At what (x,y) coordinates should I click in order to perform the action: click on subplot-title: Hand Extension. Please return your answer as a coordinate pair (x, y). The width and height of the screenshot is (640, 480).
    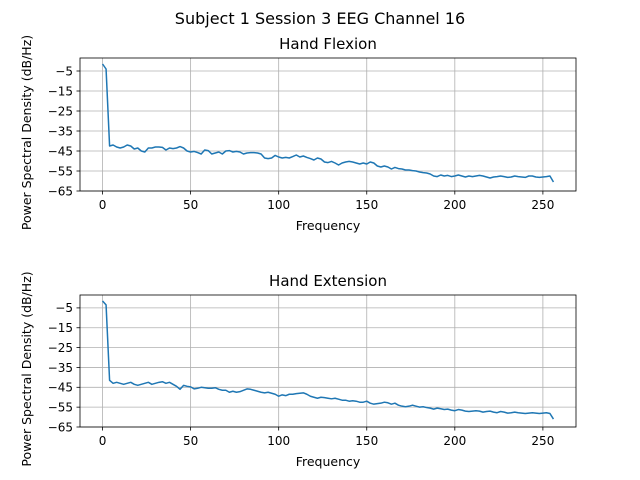
    Looking at the image, I should click on (328, 281).